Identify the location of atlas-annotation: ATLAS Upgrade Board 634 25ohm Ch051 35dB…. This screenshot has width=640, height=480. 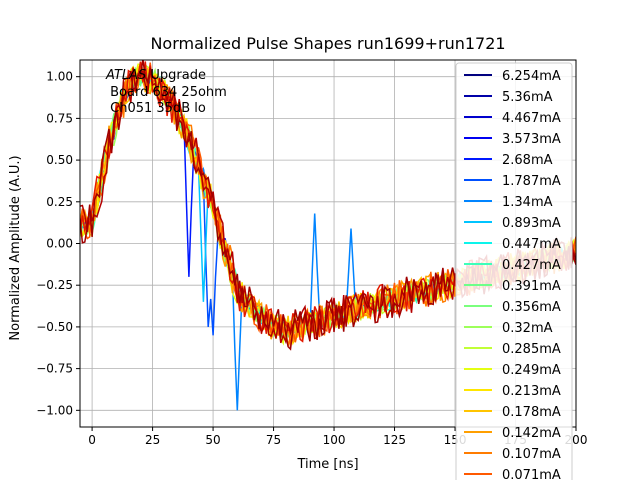
(166, 92).